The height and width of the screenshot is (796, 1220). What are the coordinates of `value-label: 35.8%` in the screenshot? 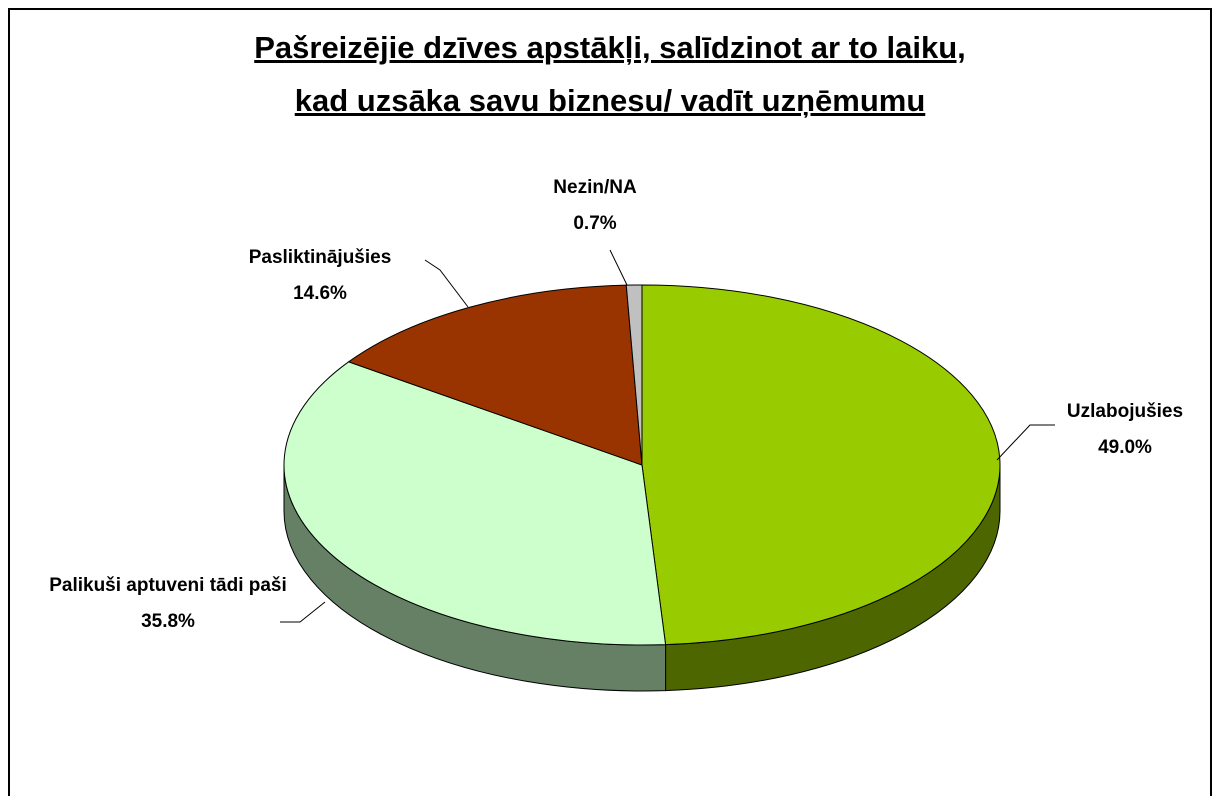 It's located at (168, 621).